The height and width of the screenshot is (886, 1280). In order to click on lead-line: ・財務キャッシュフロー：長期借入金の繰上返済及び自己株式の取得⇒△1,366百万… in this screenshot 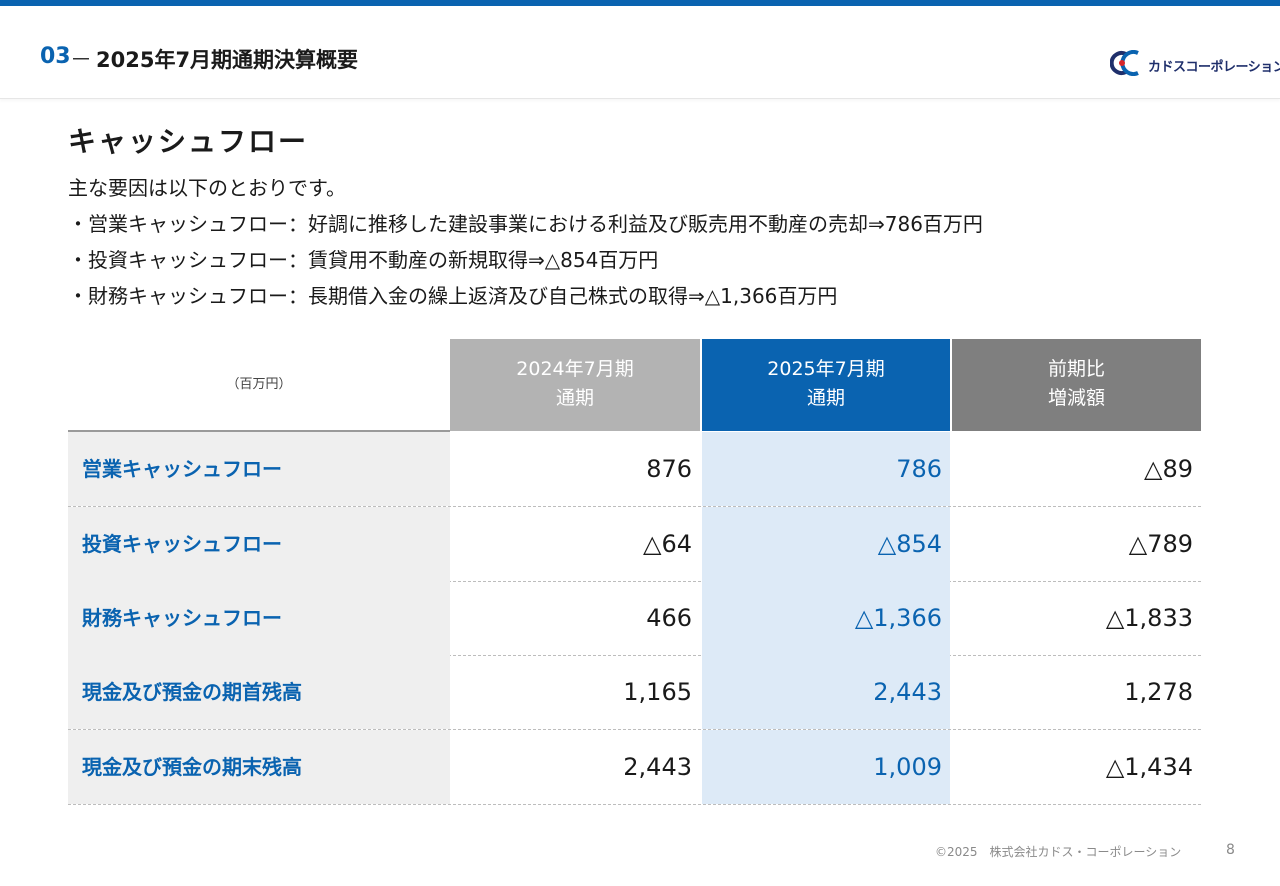, I will do `click(453, 296)`.